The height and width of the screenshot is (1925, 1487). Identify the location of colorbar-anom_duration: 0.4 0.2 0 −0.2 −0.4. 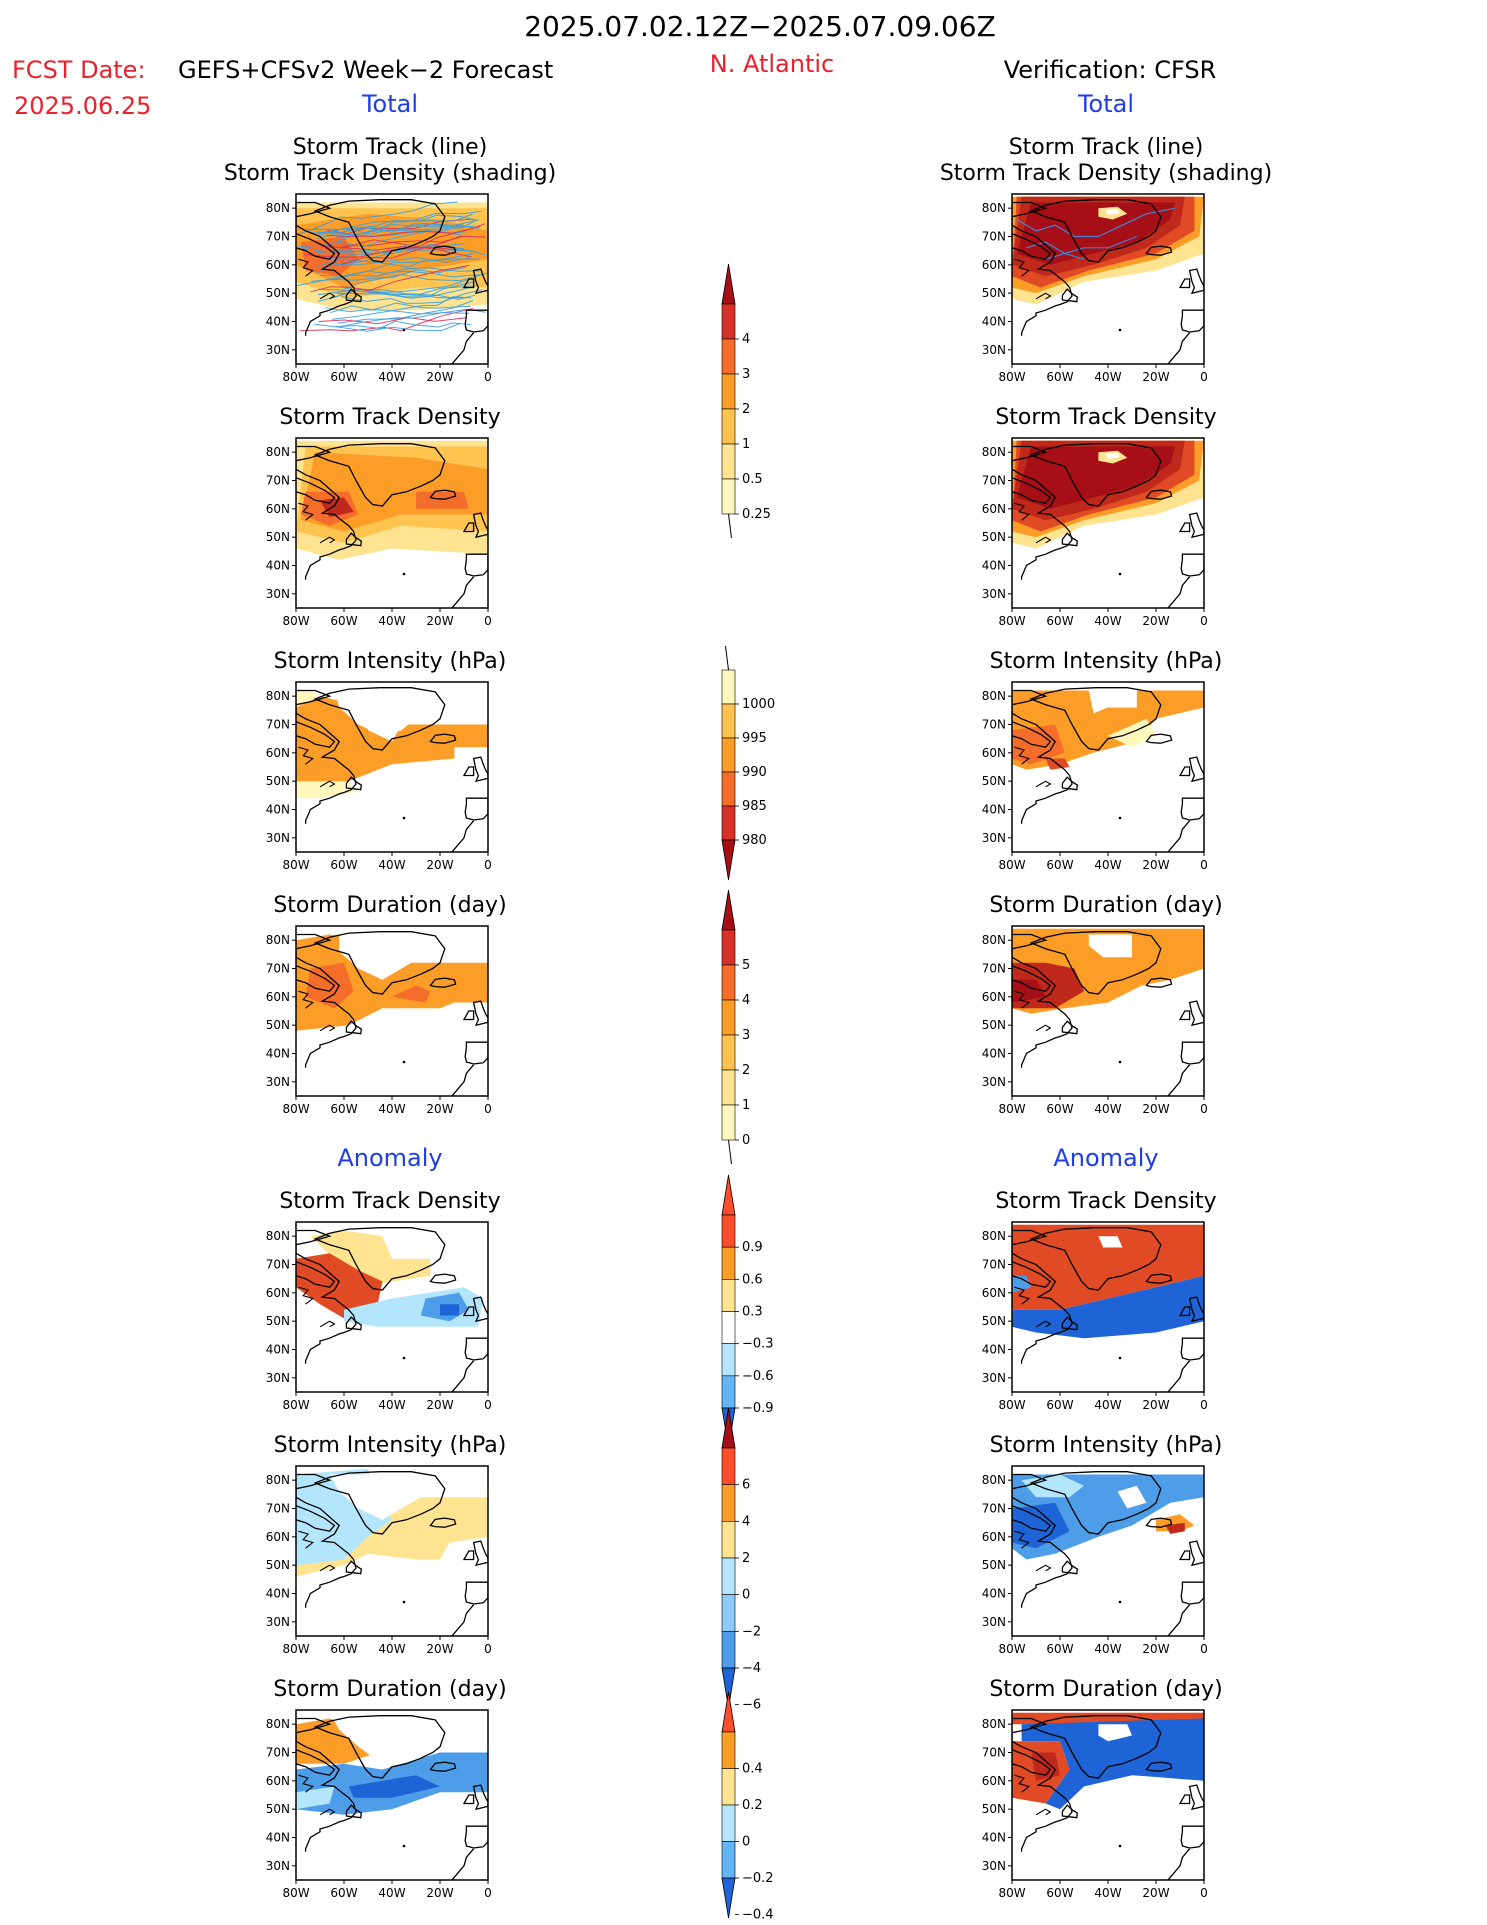
(747, 1807).